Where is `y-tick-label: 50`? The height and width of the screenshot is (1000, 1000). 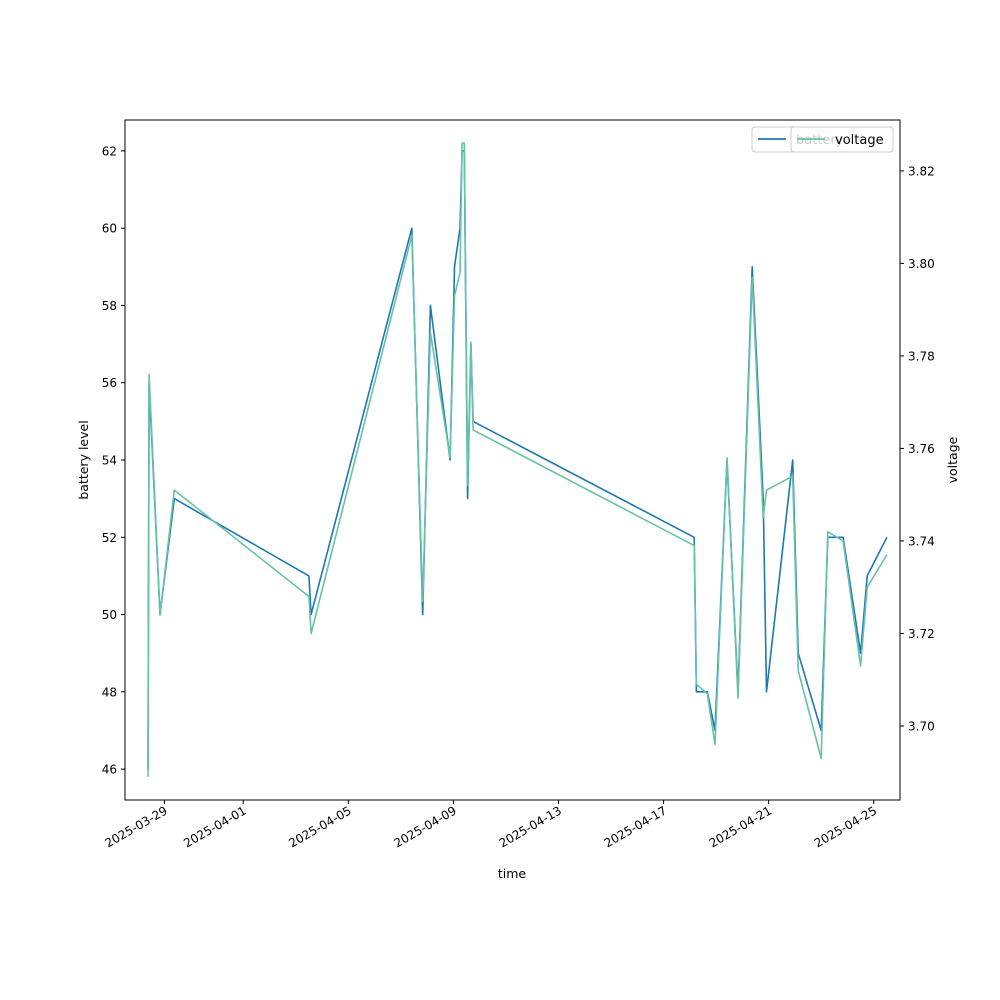 y-tick-label: 50 is located at coordinates (109, 615).